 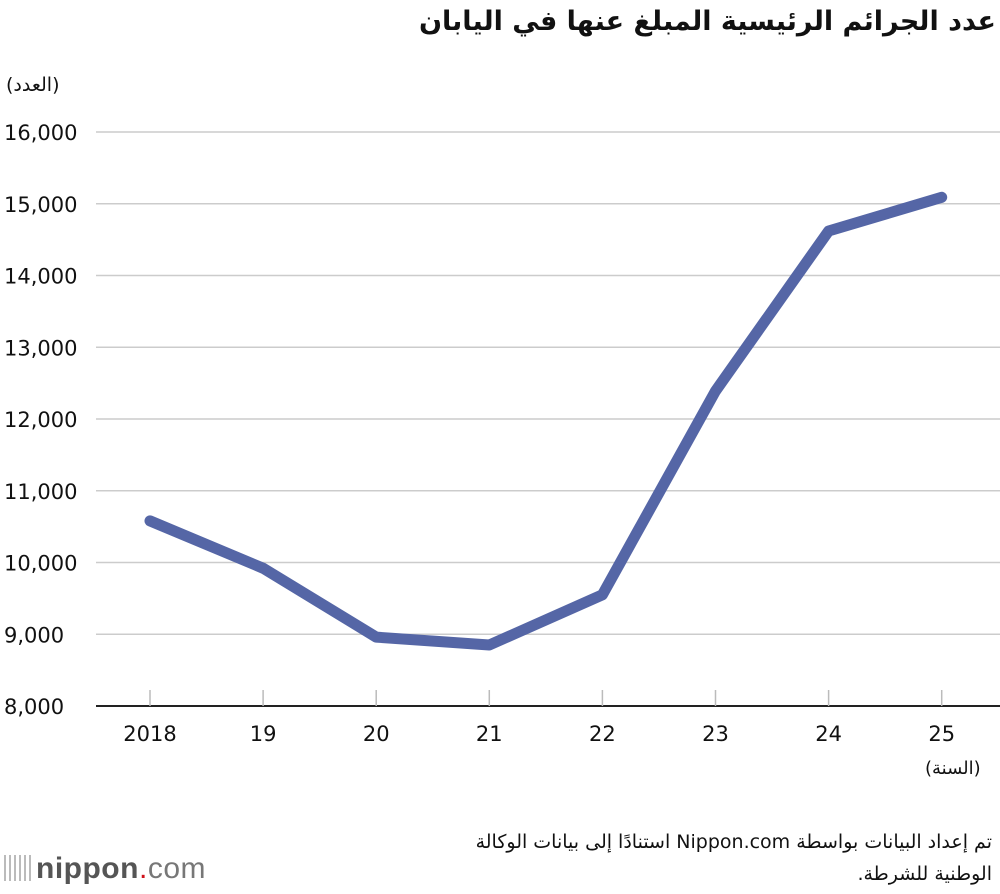 I want to click on logo-bars-icon, so click(x=18, y=868).